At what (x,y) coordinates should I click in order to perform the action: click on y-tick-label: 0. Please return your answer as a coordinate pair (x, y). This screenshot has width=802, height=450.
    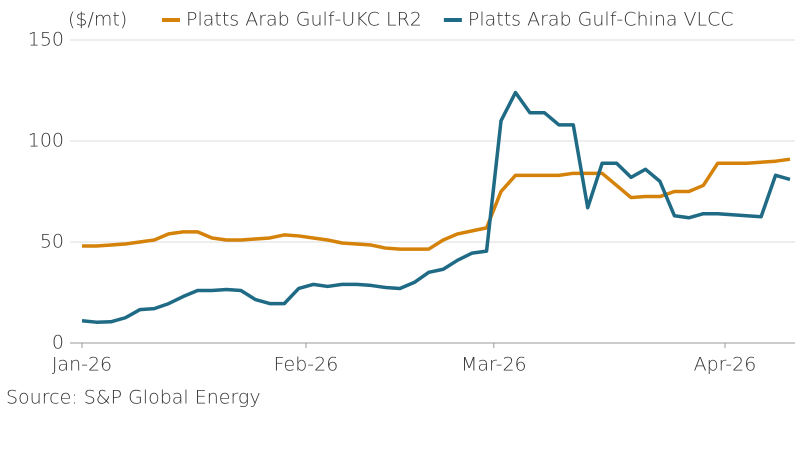
    Looking at the image, I should click on (58, 343).